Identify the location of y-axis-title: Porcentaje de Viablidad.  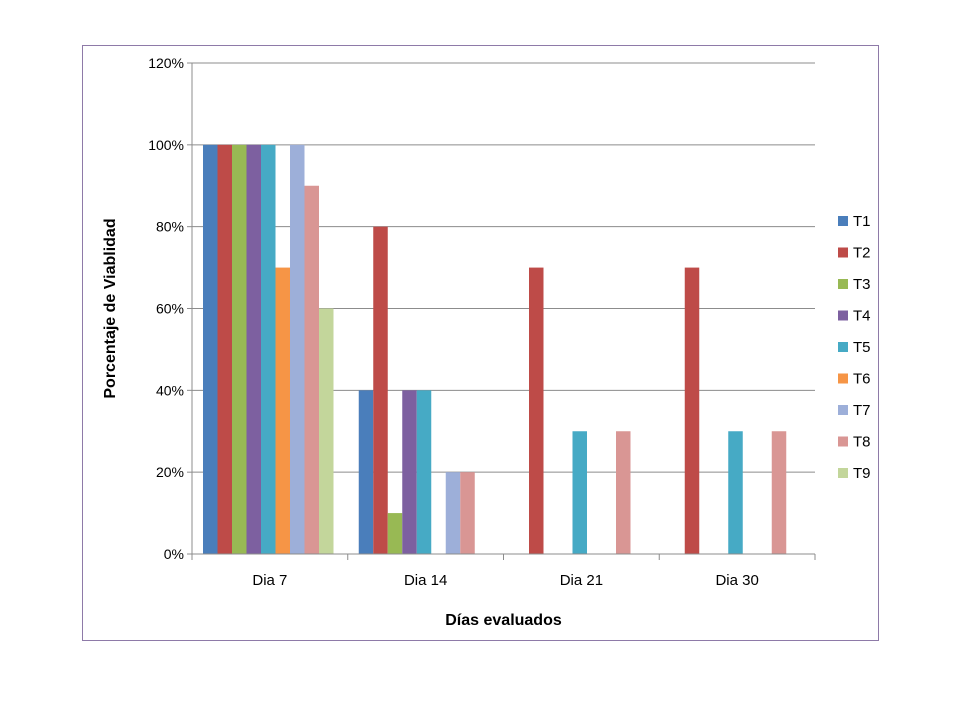
(110, 308).